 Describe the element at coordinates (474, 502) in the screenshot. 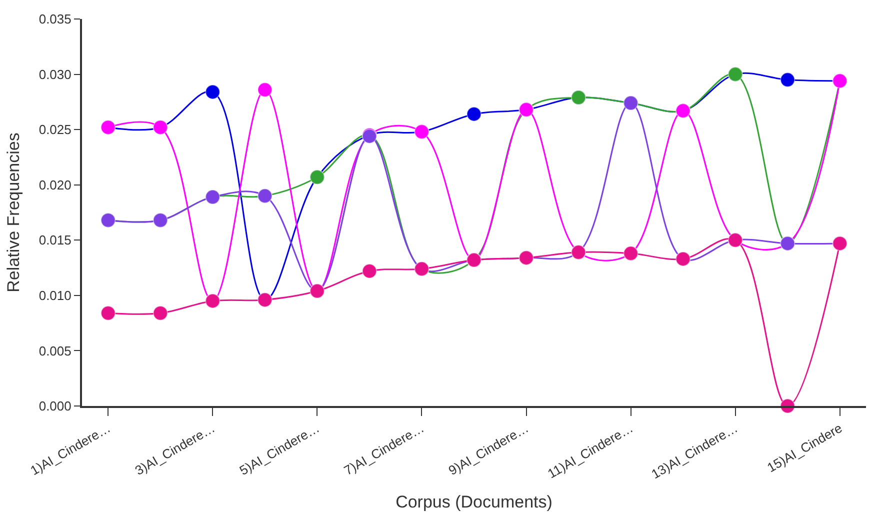

I see `x-axis-title: Corpus (Documents)` at that location.